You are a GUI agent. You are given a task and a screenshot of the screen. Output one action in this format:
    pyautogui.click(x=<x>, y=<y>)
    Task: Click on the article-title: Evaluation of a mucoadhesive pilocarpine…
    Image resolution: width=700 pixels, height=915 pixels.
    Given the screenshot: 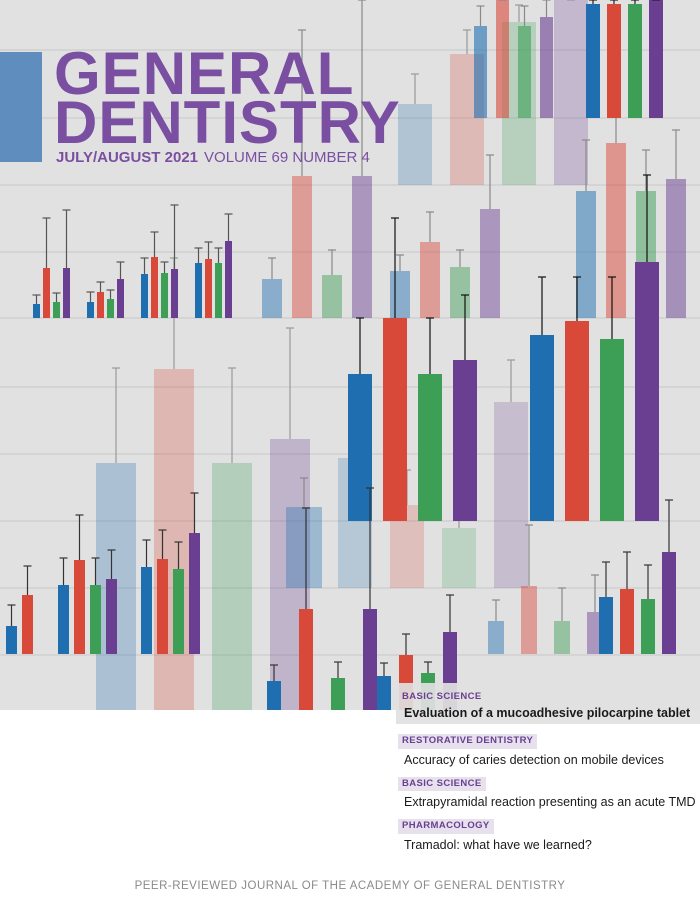 What is the action you would take?
    pyautogui.click(x=547, y=713)
    